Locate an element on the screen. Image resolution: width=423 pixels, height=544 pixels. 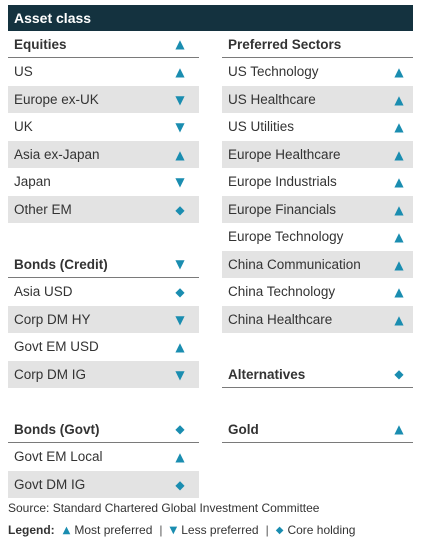
alternatives-header: Alternatives ◆ is located at coordinates (317, 374).